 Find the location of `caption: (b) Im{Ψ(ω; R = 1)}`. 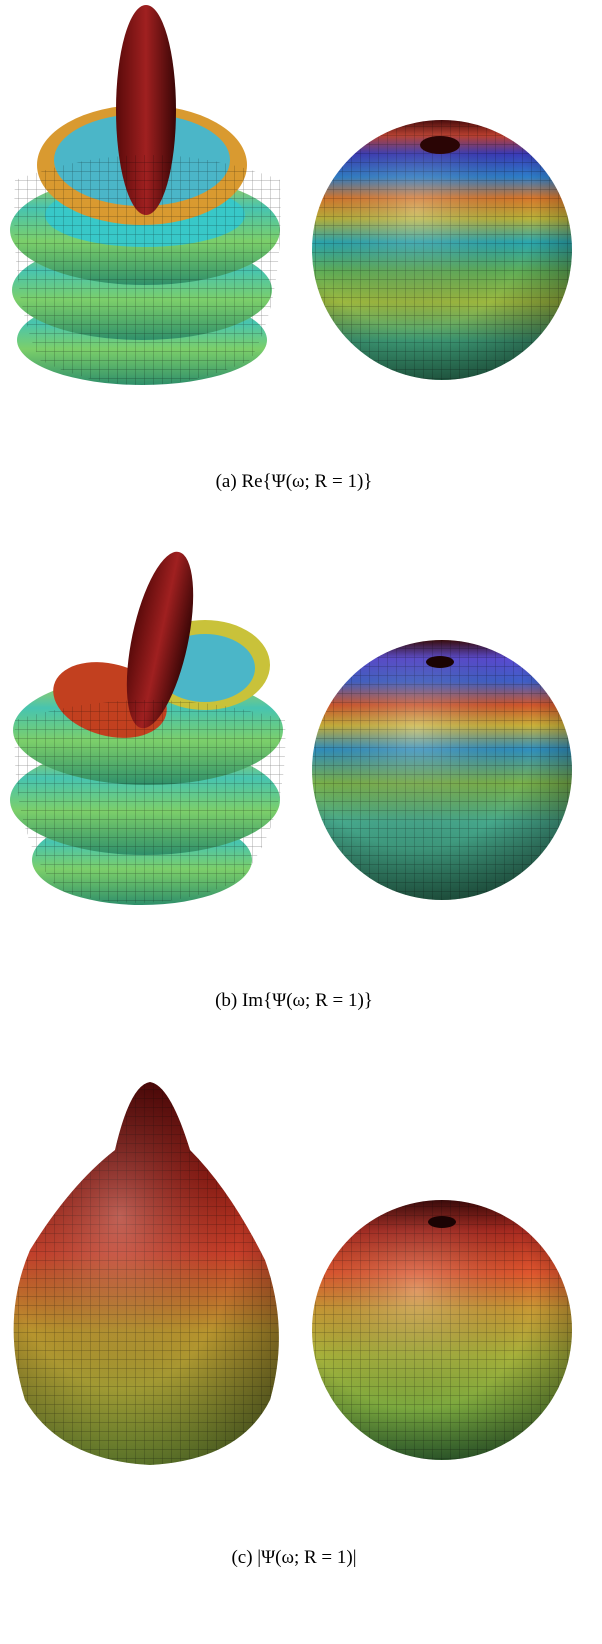

caption: (b) Im{Ψ(ω; R = 1)} is located at coordinates (294, 1000).